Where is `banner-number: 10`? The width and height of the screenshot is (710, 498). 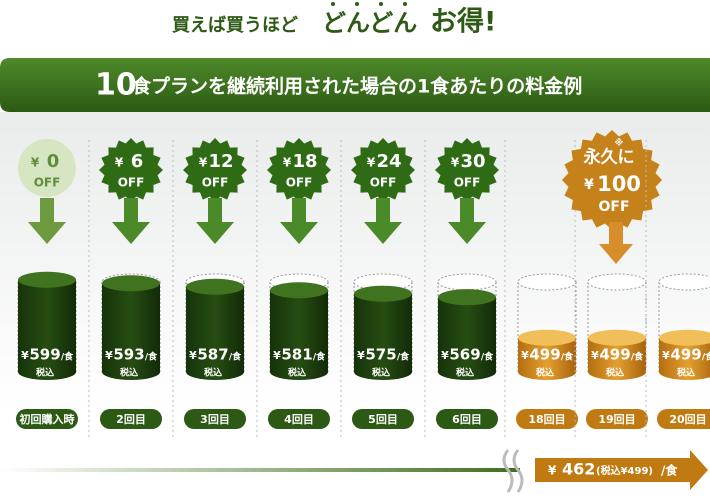 banner-number: 10 is located at coordinates (116, 85).